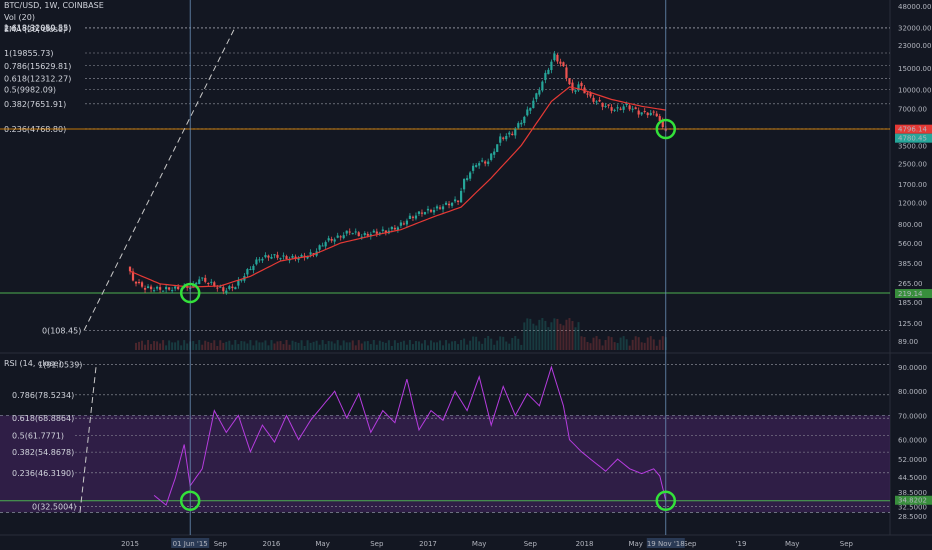 This screenshot has width=932, height=550. What do you see at coordinates (914, 7) in the screenshot?
I see `price-axis-tick: 48000.00` at bounding box center [914, 7].